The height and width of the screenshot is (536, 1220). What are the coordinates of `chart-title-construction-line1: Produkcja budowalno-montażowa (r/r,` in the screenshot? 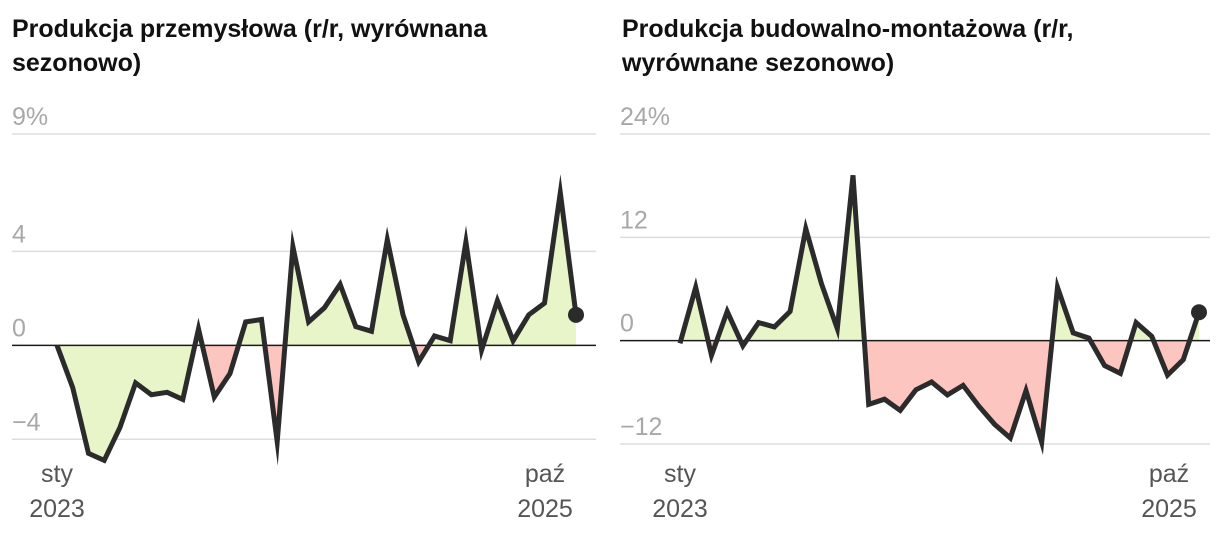 It's located at (848, 29).